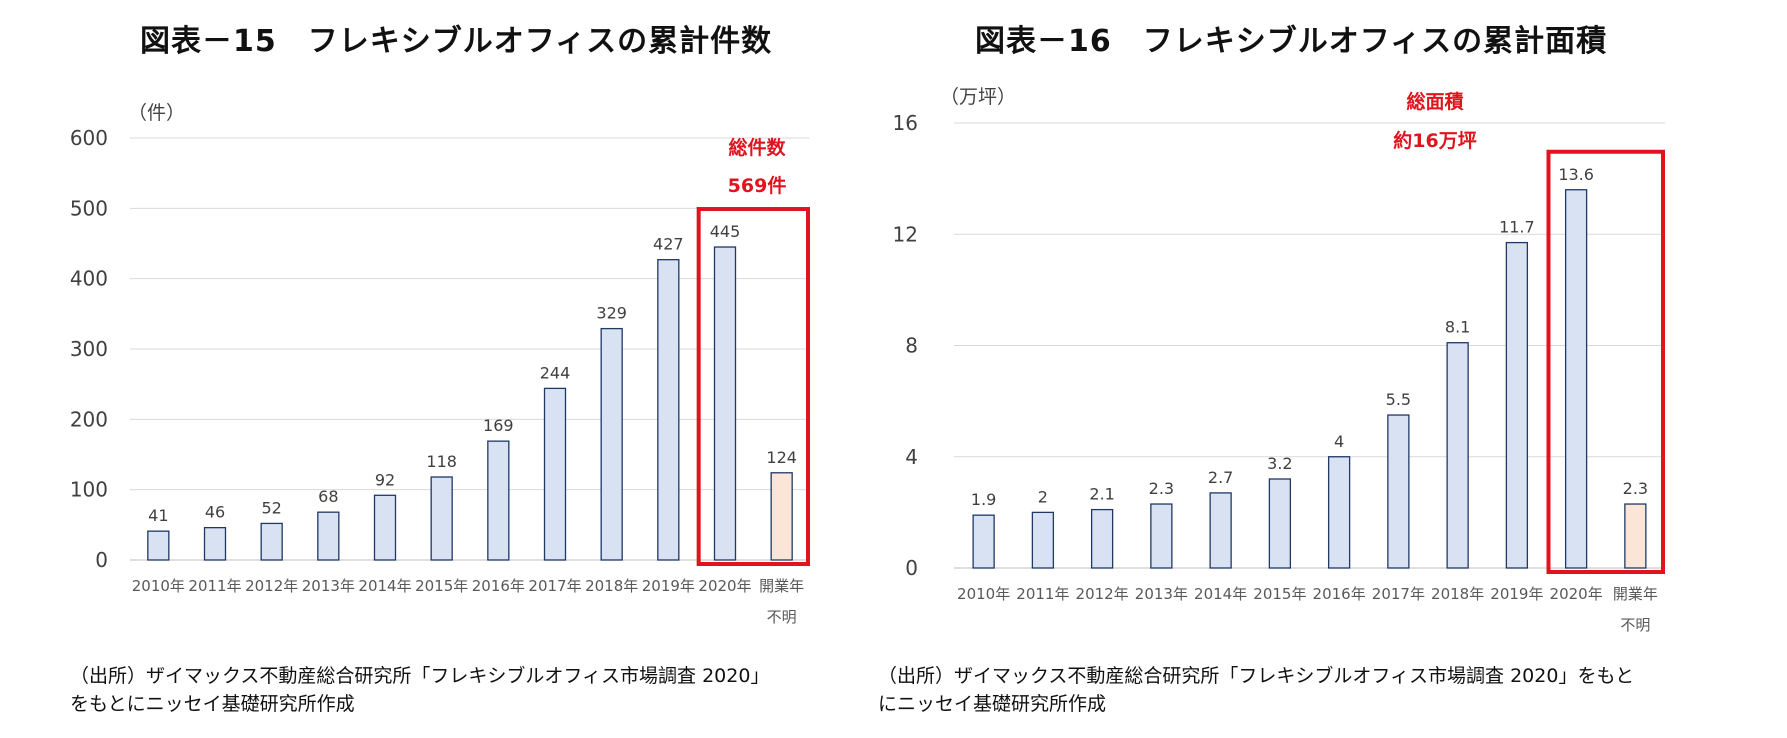  Describe the element at coordinates (978, 97) in the screenshot. I see `y-axis-unit-2: （万坪）` at that location.